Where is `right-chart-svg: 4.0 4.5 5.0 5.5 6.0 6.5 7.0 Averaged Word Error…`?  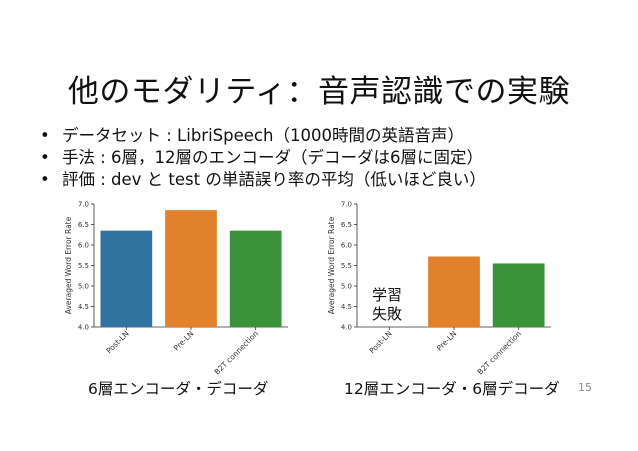 right-chart-svg: 4.0 4.5 5.0 5.5 6.0 6.5 7.0 Averaged Word Error… is located at coordinates (439, 289).